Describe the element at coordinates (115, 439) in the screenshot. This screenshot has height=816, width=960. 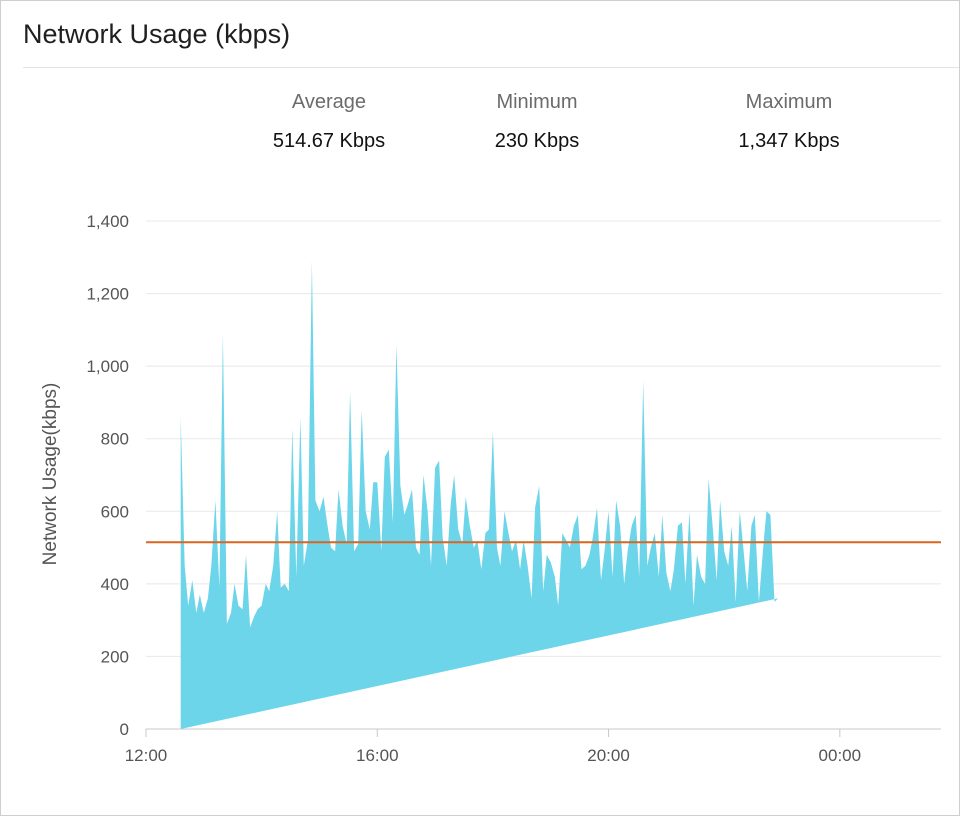
I see `y-tick-label: 800` at that location.